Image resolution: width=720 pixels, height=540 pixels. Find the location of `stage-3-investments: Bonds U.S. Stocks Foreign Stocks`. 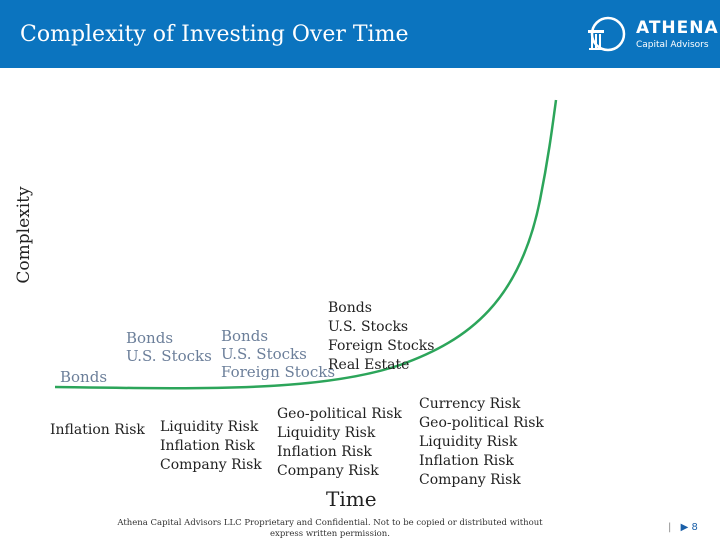

stage-3-investments: Bonds U.S. Stocks Foreign Stocks is located at coordinates (278, 354).